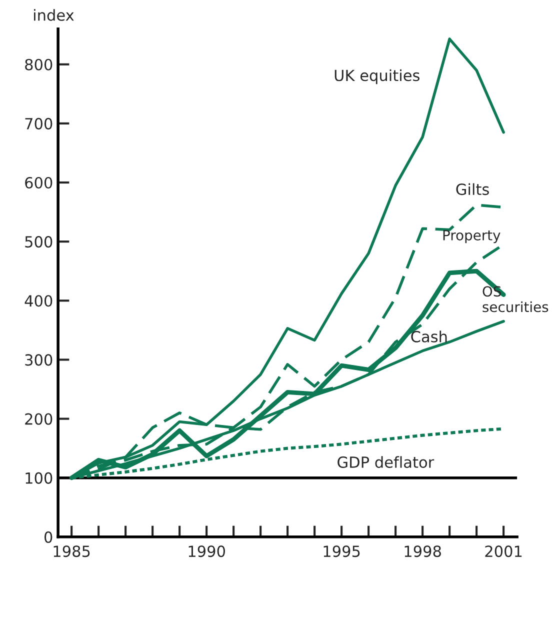 This screenshot has height=643, width=553. What do you see at coordinates (422, 552) in the screenshot?
I see `x-tick-label: 1998` at bounding box center [422, 552].